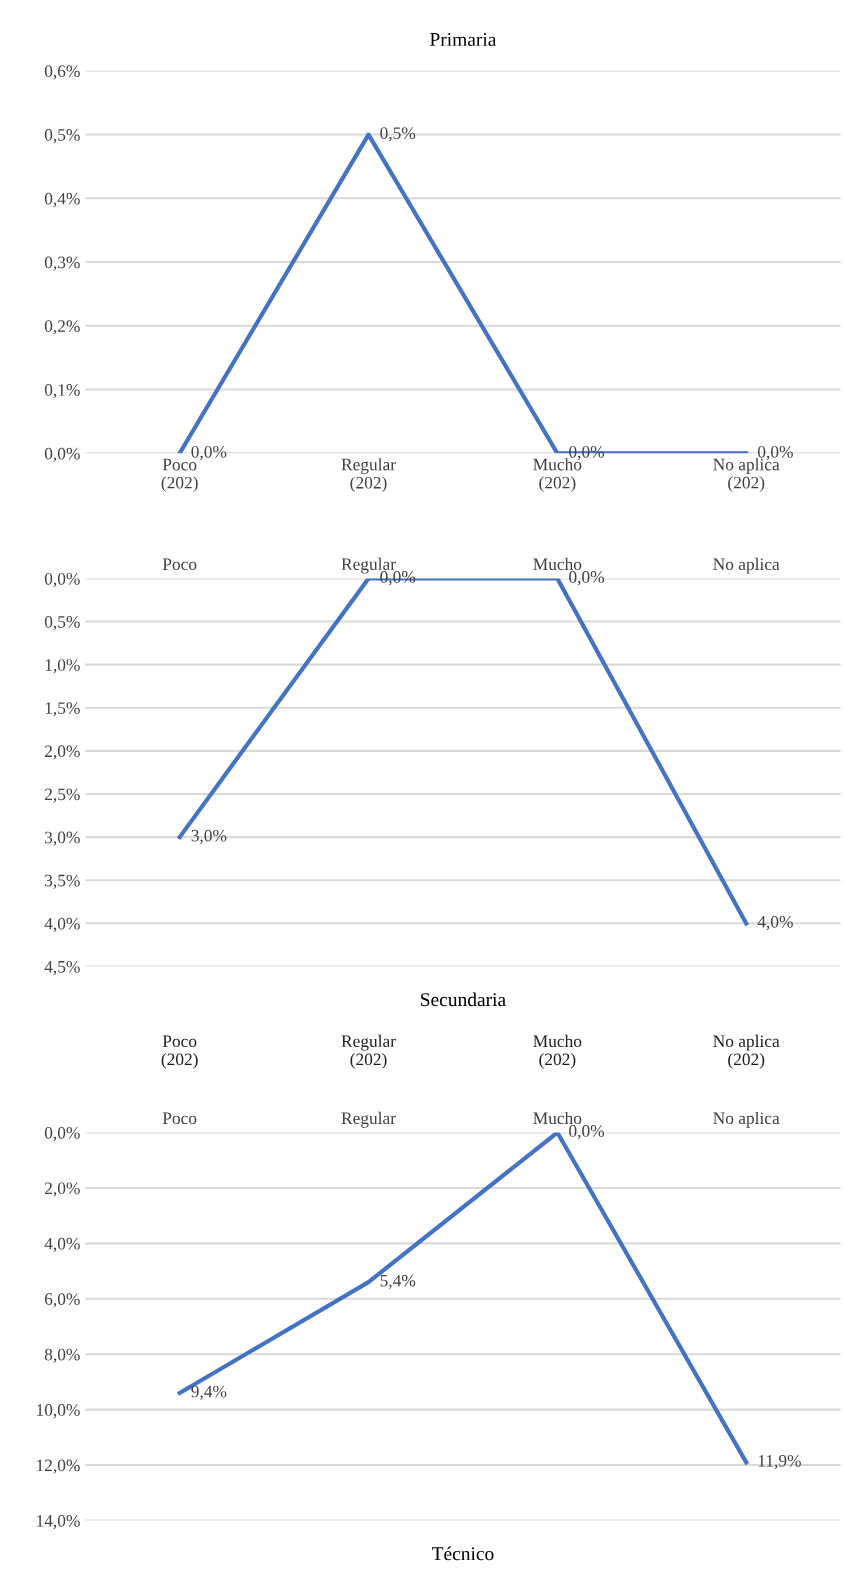  I want to click on y-tick-label: 0,2%, so click(62, 327).